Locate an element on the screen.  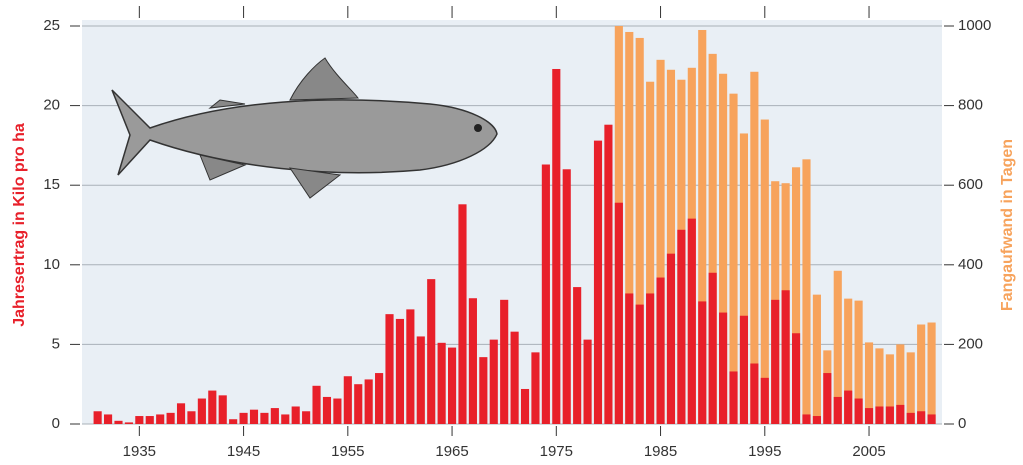
y2-tick-label: 400 is located at coordinates (970, 264).